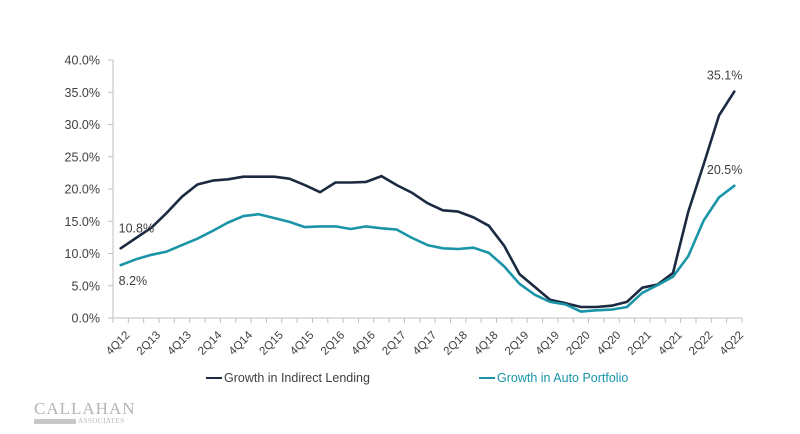 This screenshot has height=434, width=800. Describe the element at coordinates (179, 343) in the screenshot. I see `x-tick-label: 4Q13` at that location.